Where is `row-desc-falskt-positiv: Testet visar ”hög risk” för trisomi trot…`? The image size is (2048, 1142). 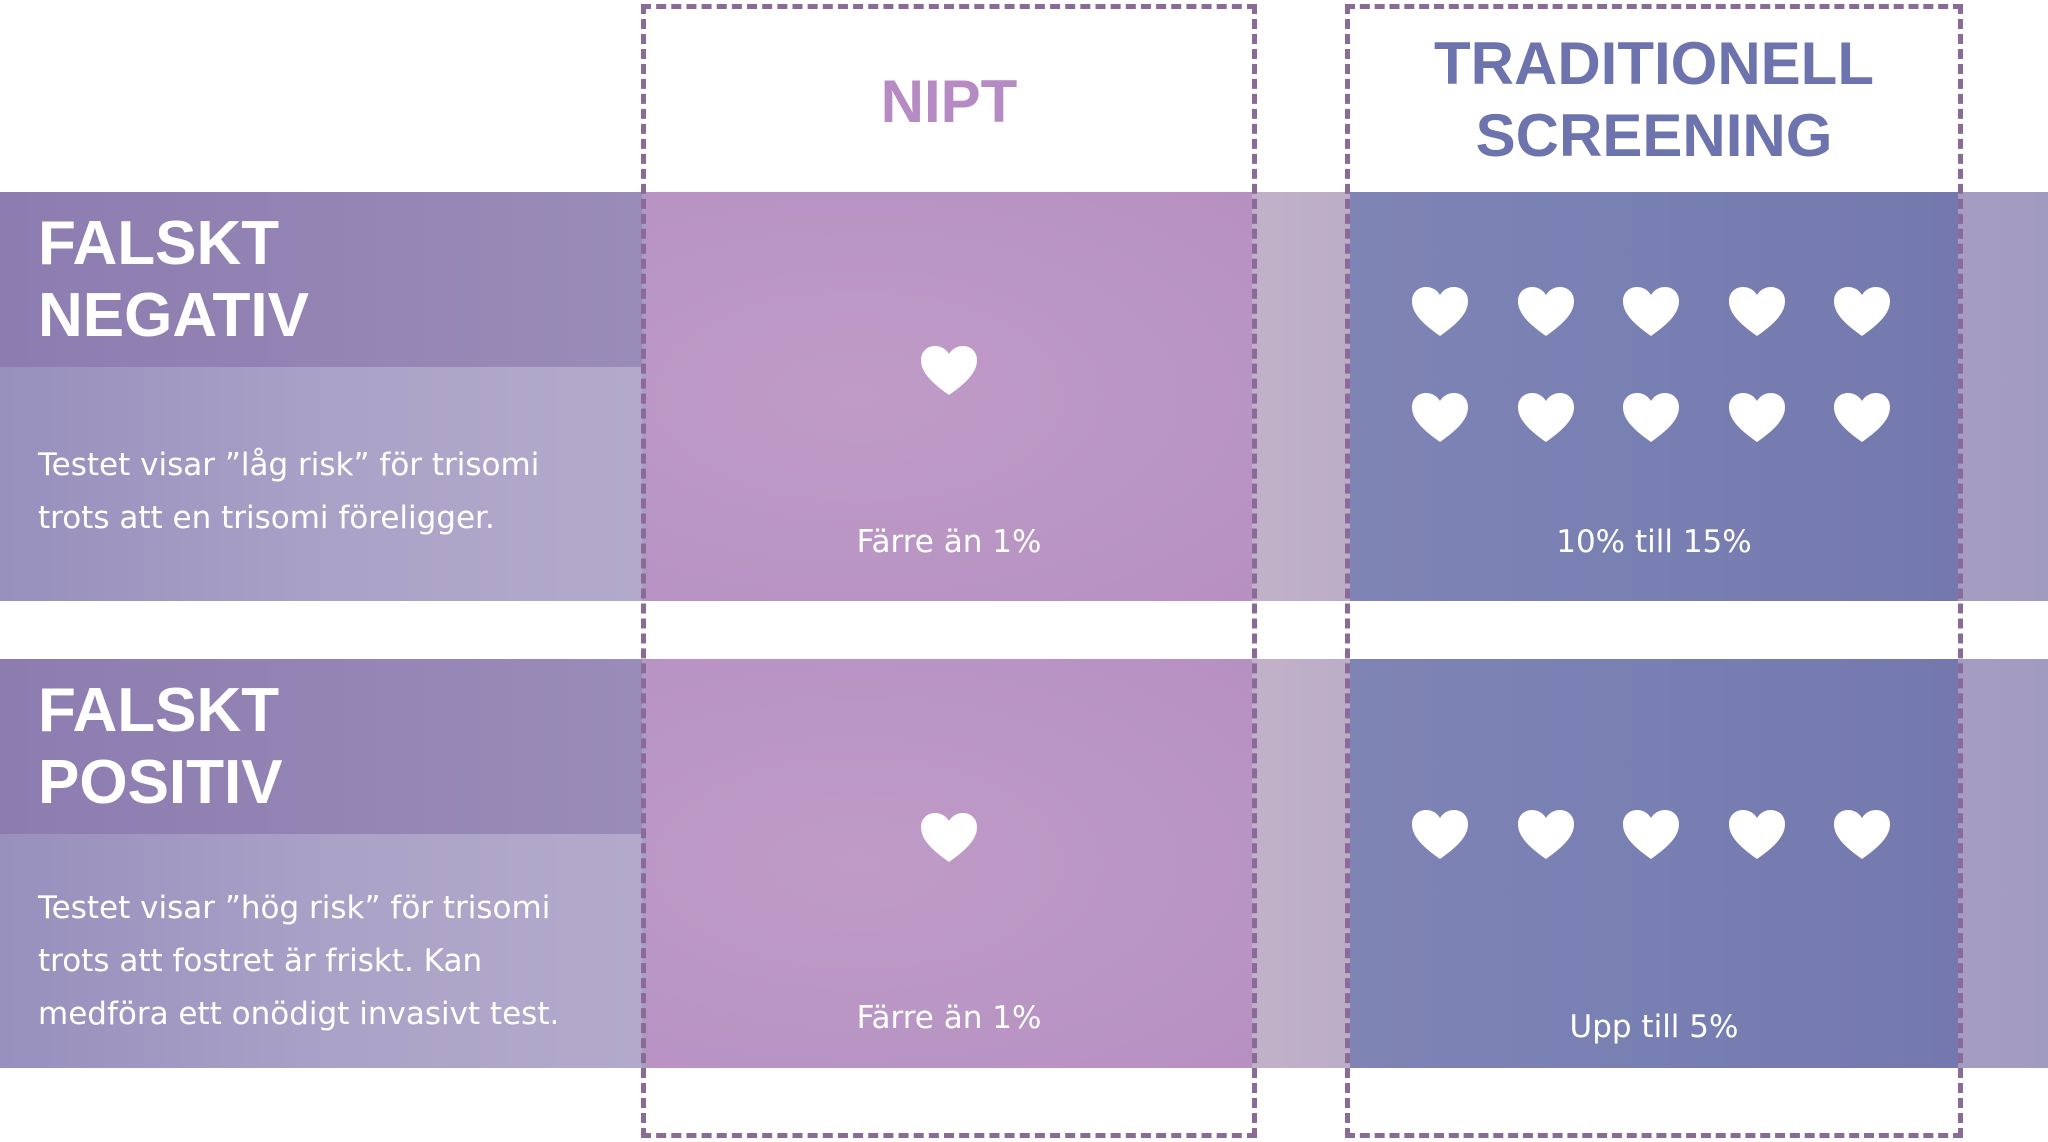
row-desc-falskt-positiv: Testet visar ”hög risk” för trisomi trot… is located at coordinates (321, 951).